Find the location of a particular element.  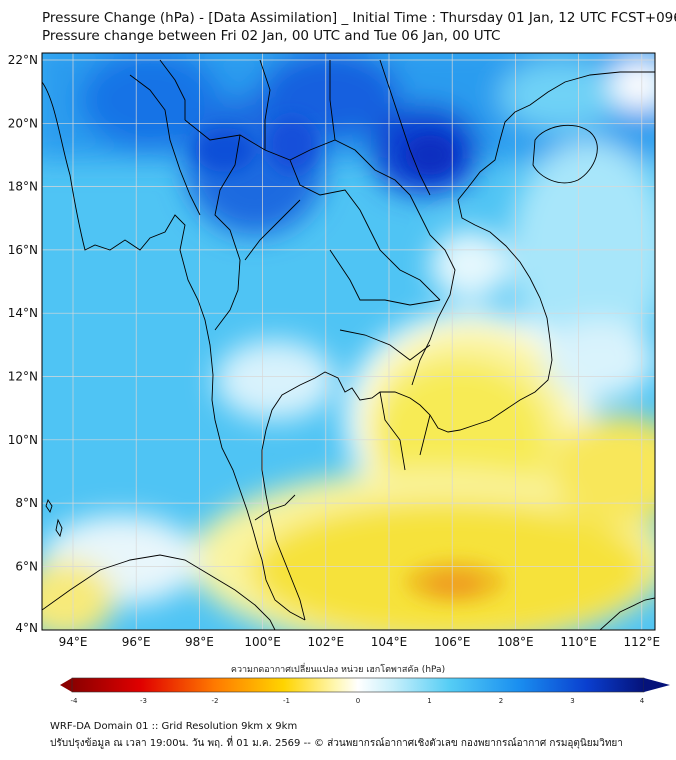

latitude-label: 14°N is located at coordinates (23, 313).